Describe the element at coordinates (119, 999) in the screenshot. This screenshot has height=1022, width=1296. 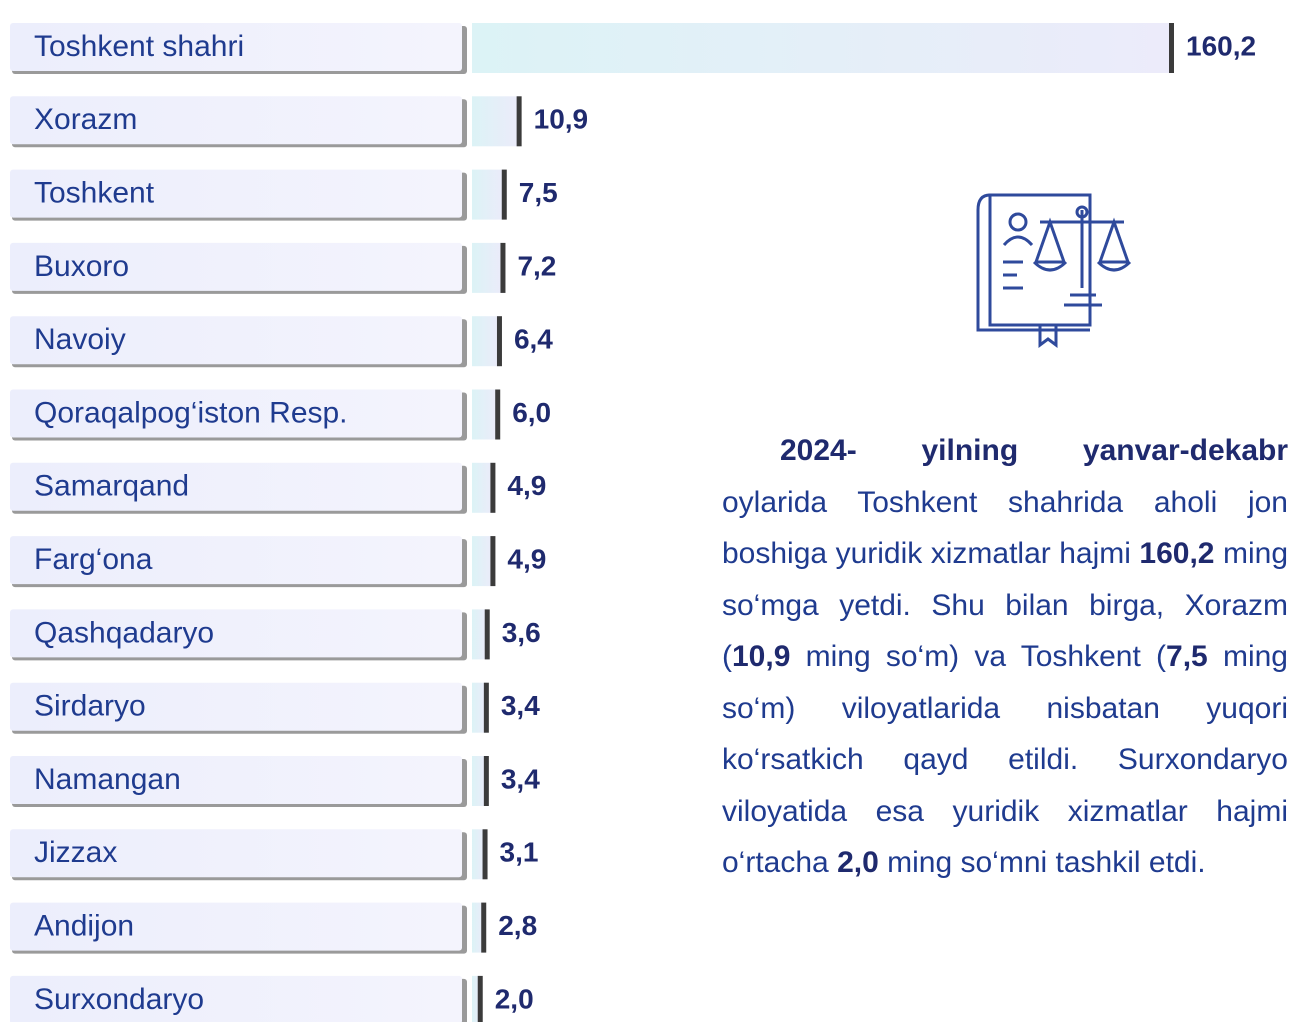
I see `category-label: Surxondaryo` at that location.